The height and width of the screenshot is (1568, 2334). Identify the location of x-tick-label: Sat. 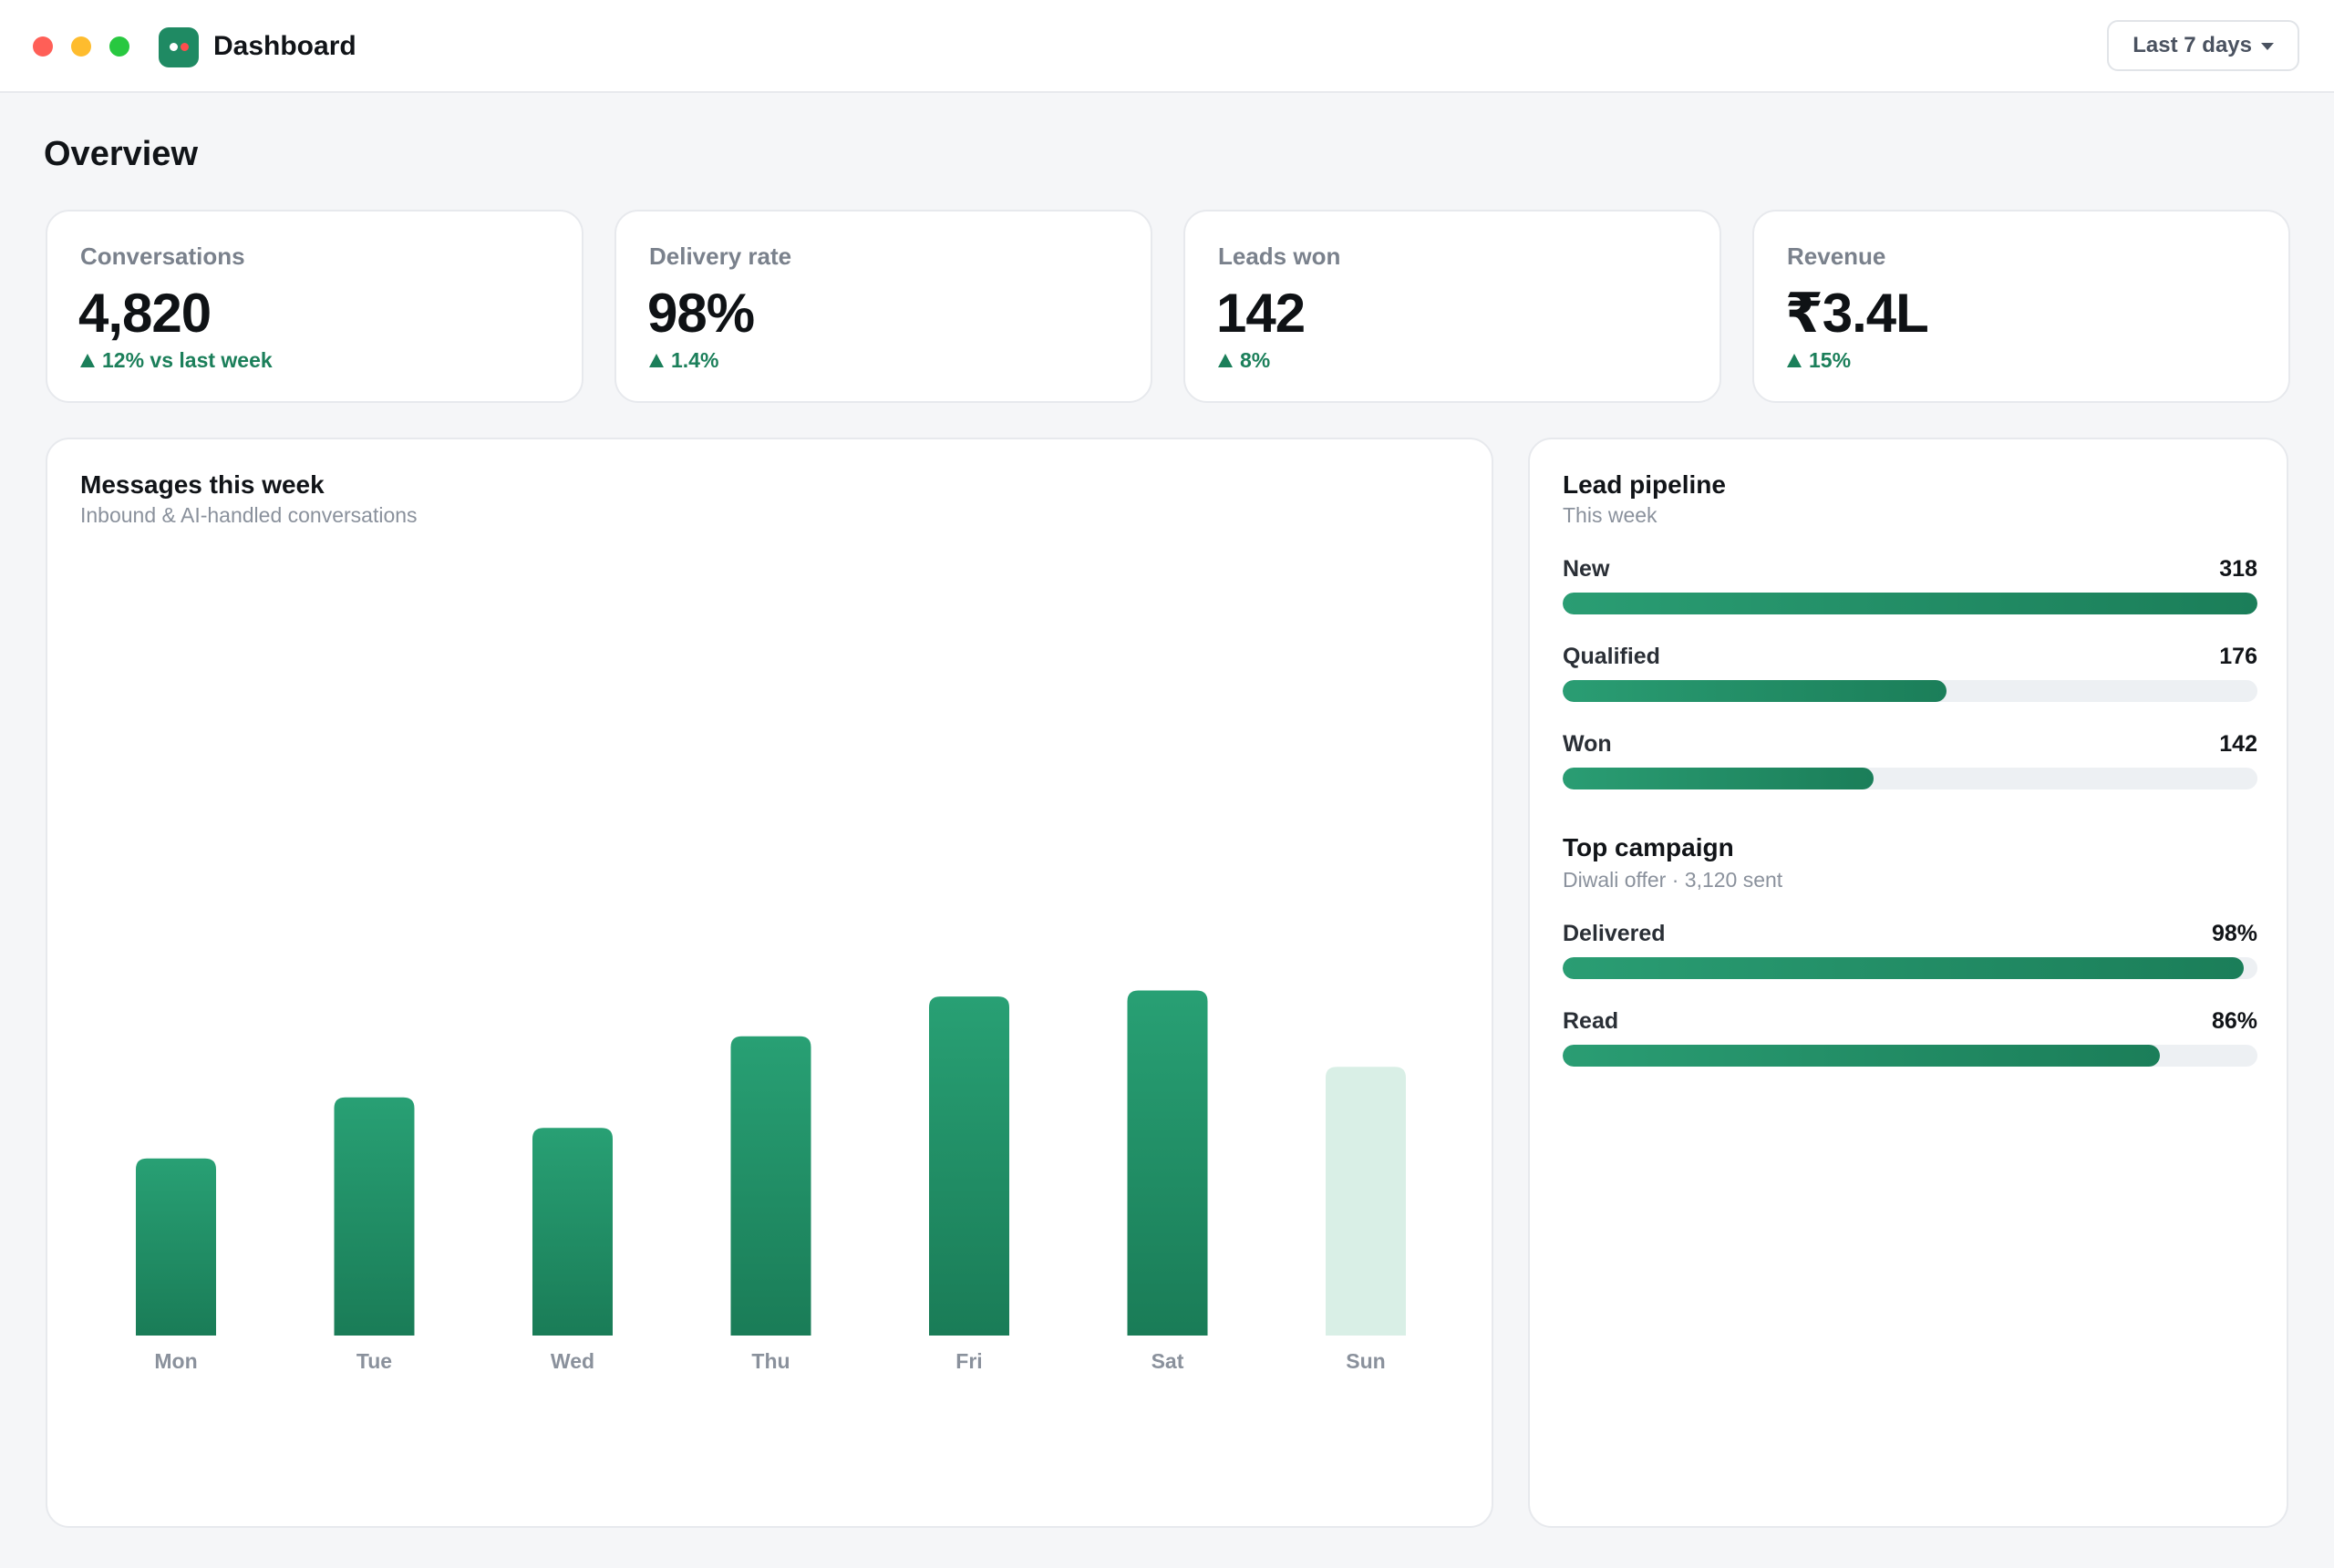
(1168, 1361).